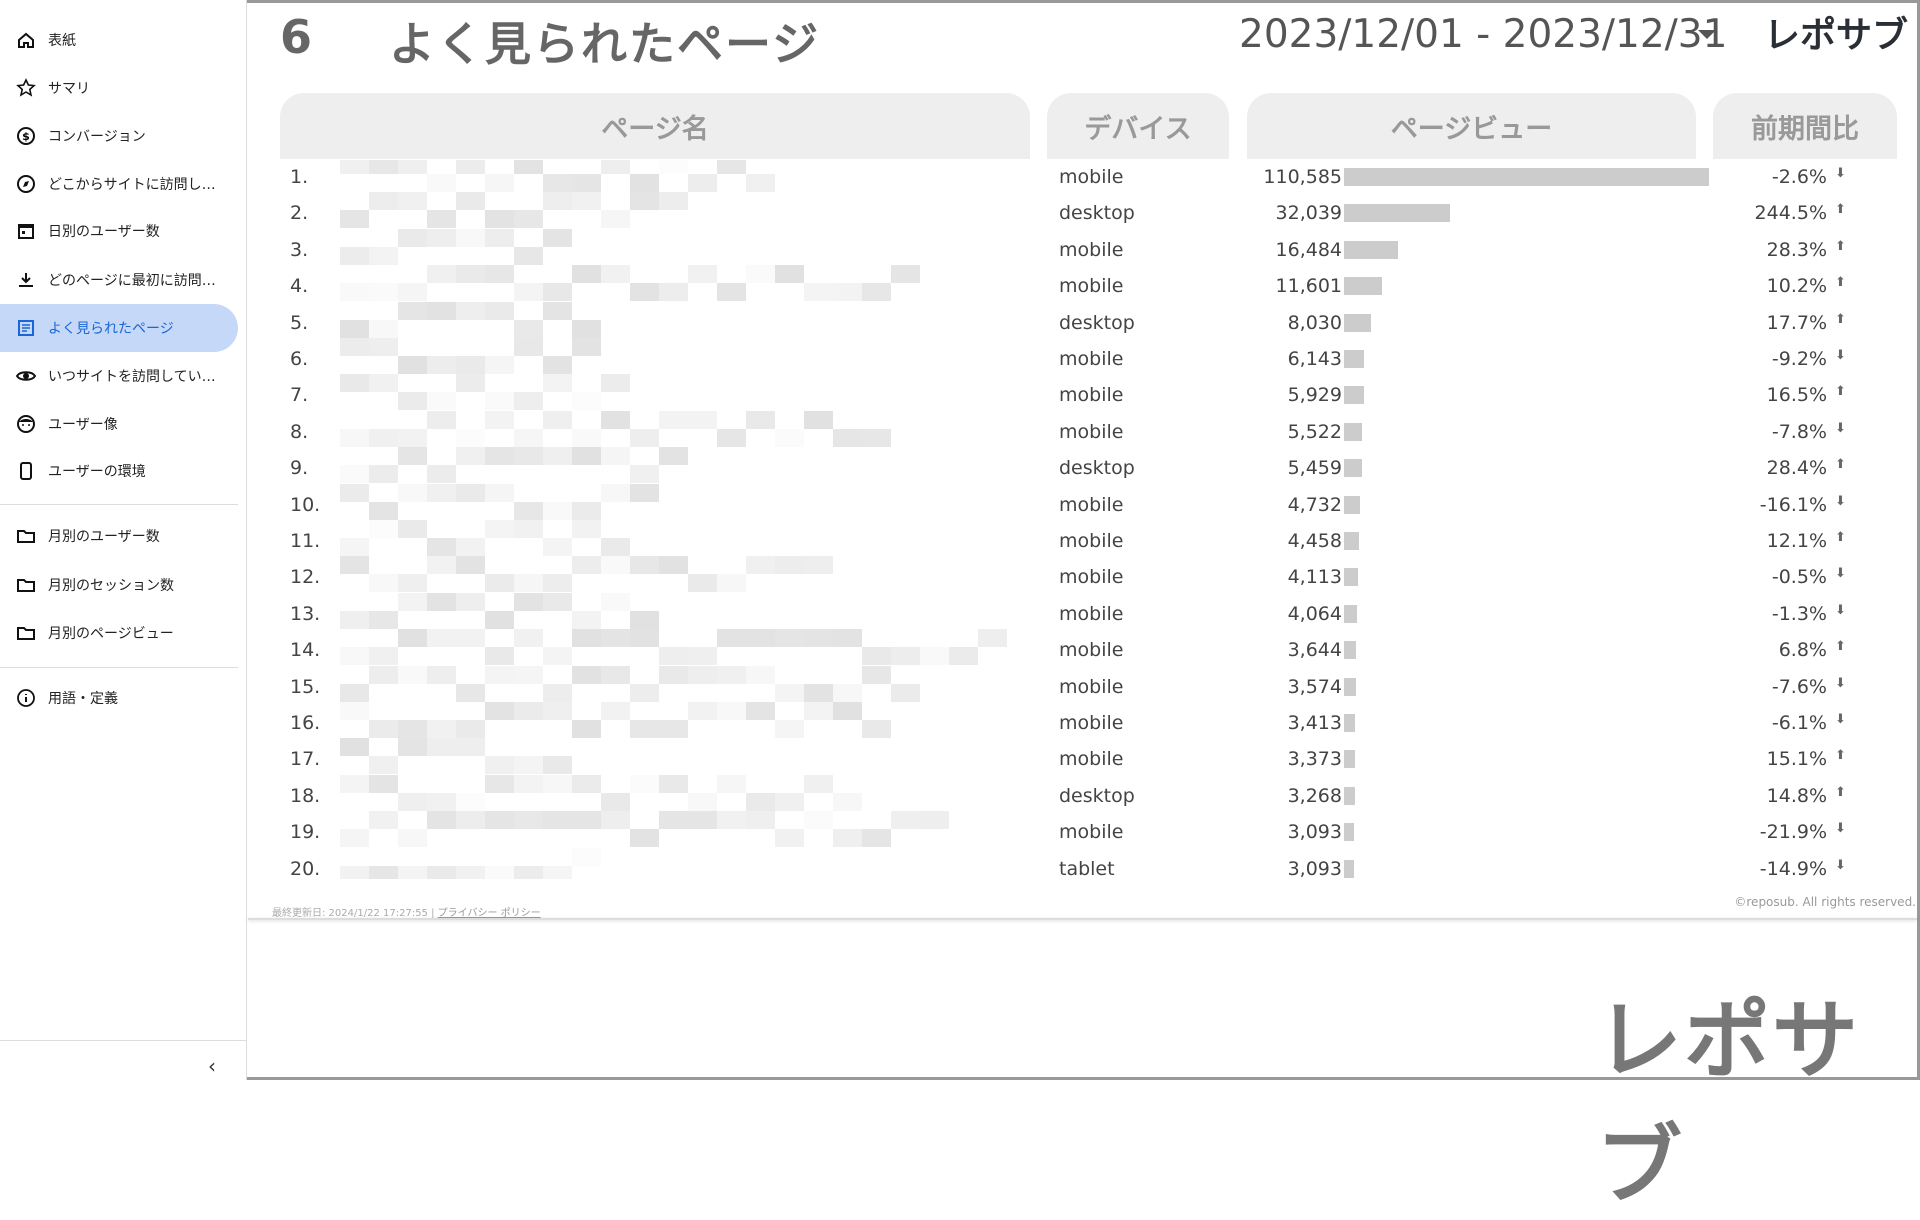 This screenshot has height=1220, width=1920. What do you see at coordinates (119, 424) in the screenshot?
I see `sidebar-item-9: ユーザー像` at bounding box center [119, 424].